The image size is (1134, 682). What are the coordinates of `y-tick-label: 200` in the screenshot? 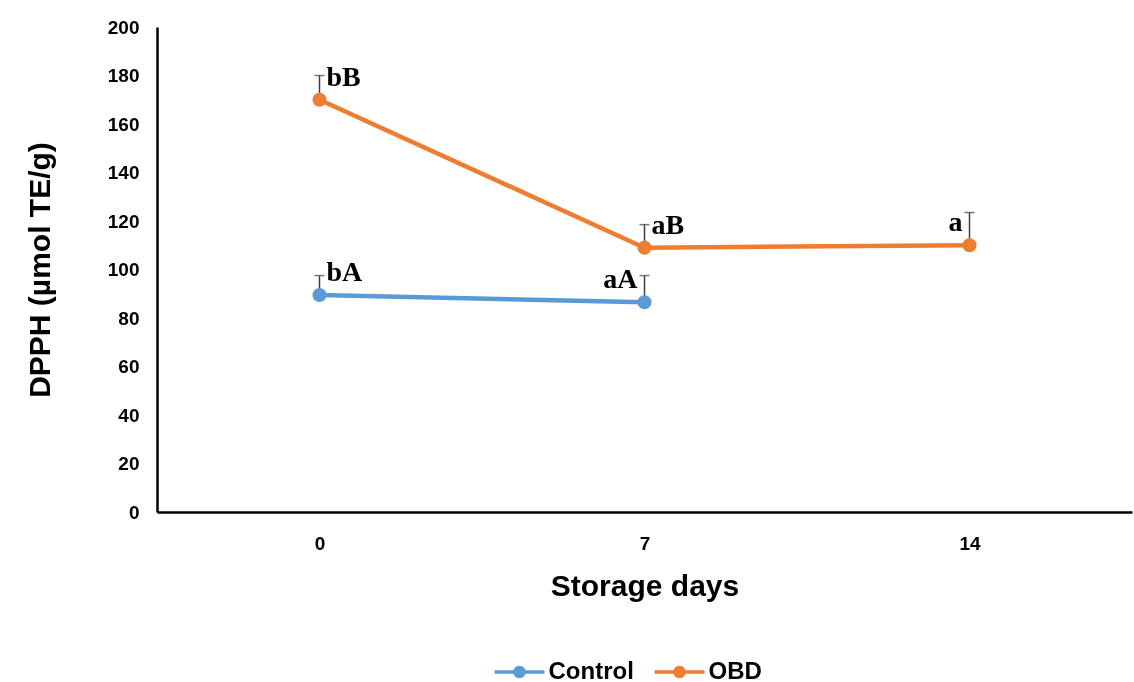 It's located at (123, 27).